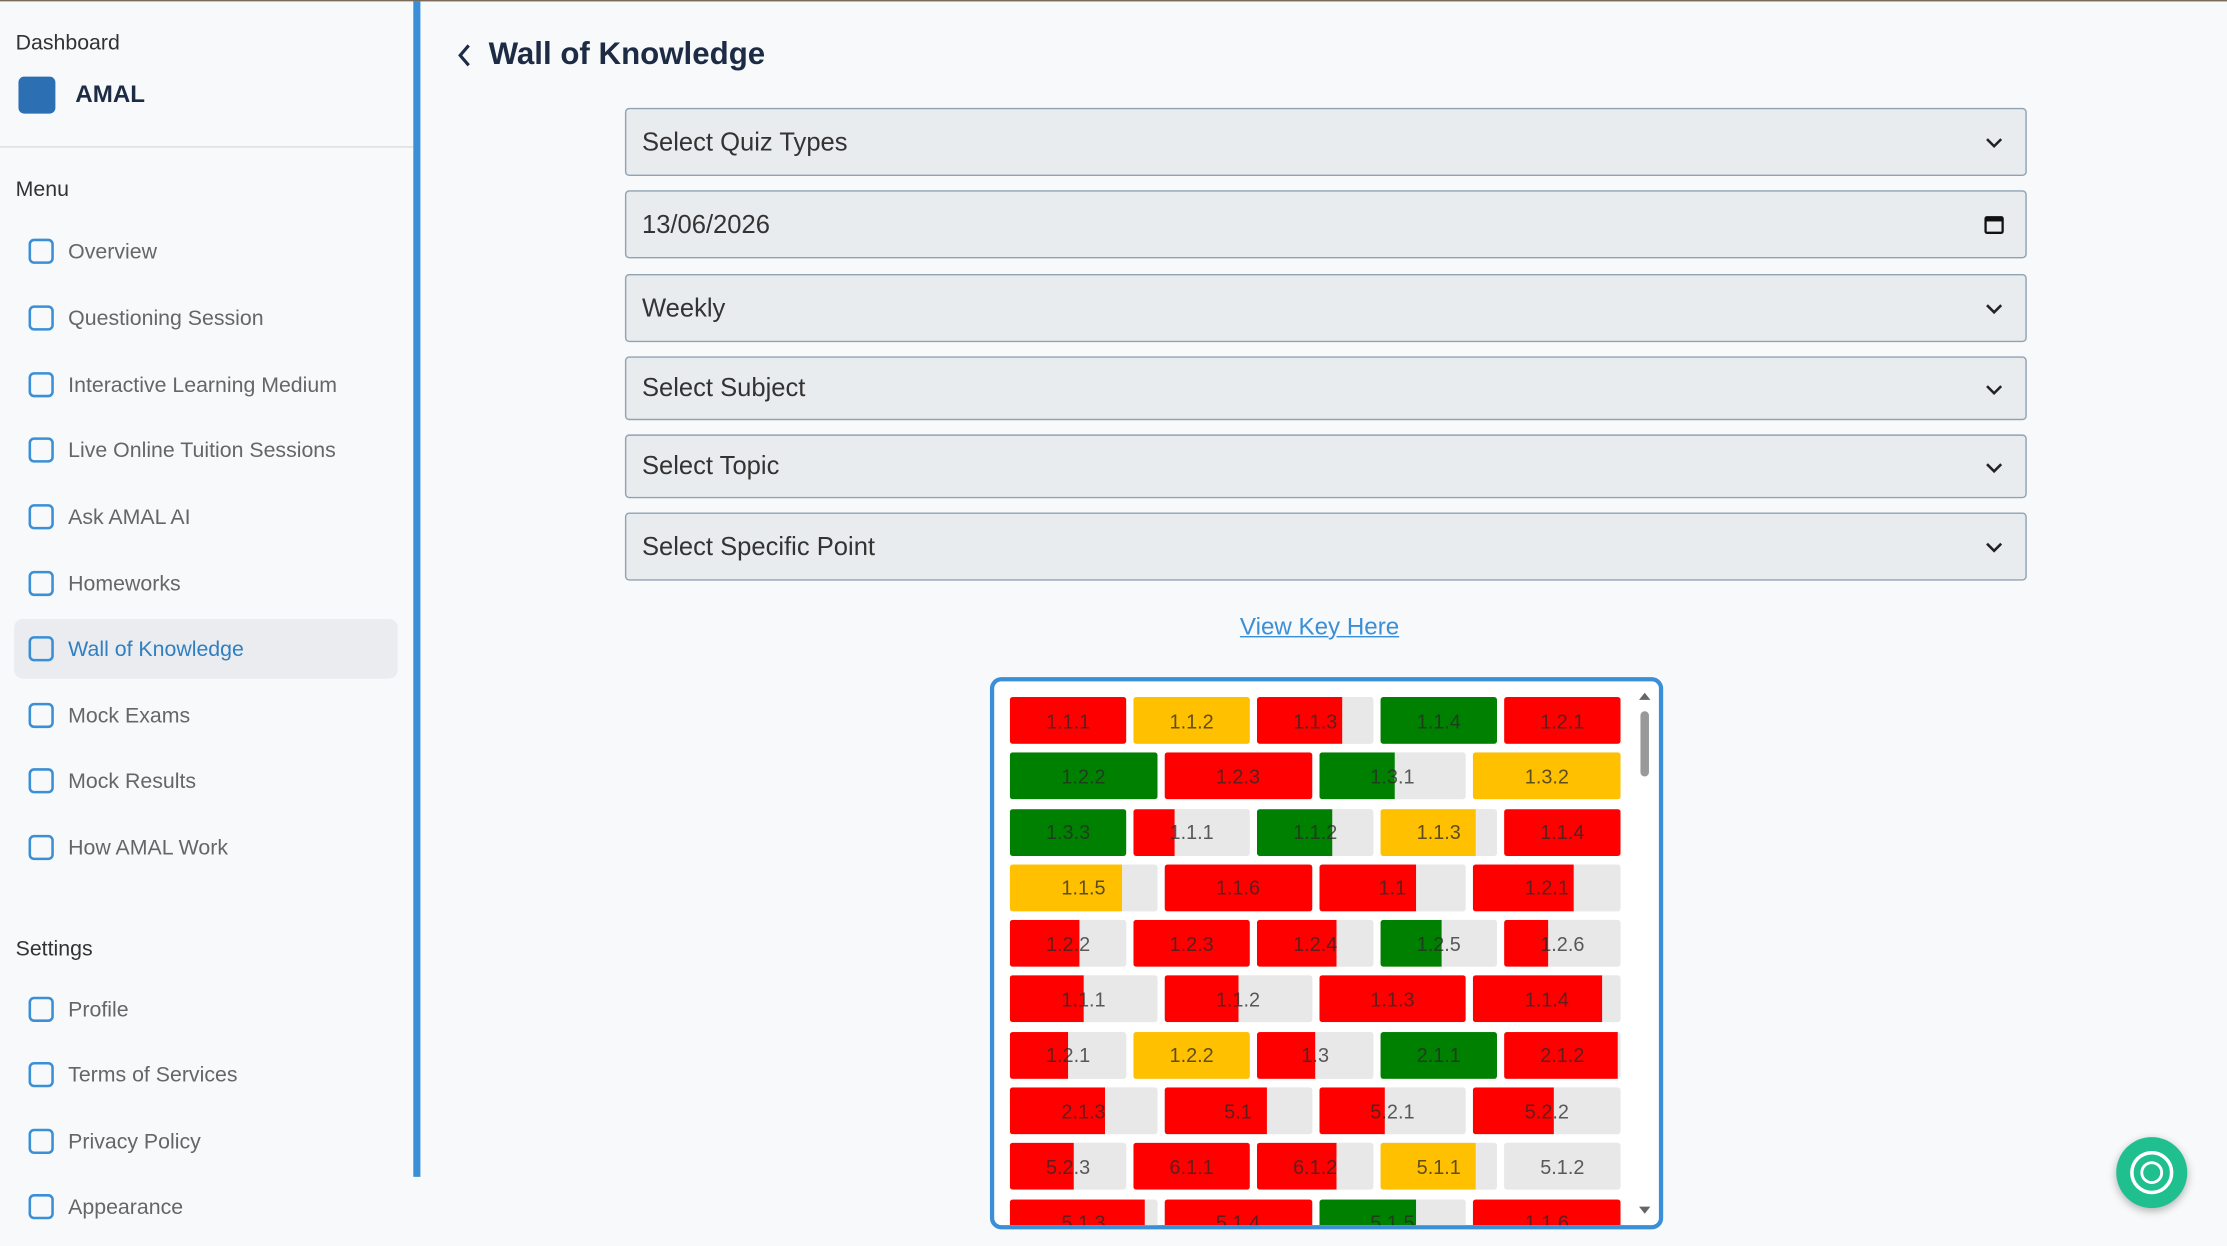  Describe the element at coordinates (1392, 888) in the screenshot. I see `brick: 1.1` at that location.